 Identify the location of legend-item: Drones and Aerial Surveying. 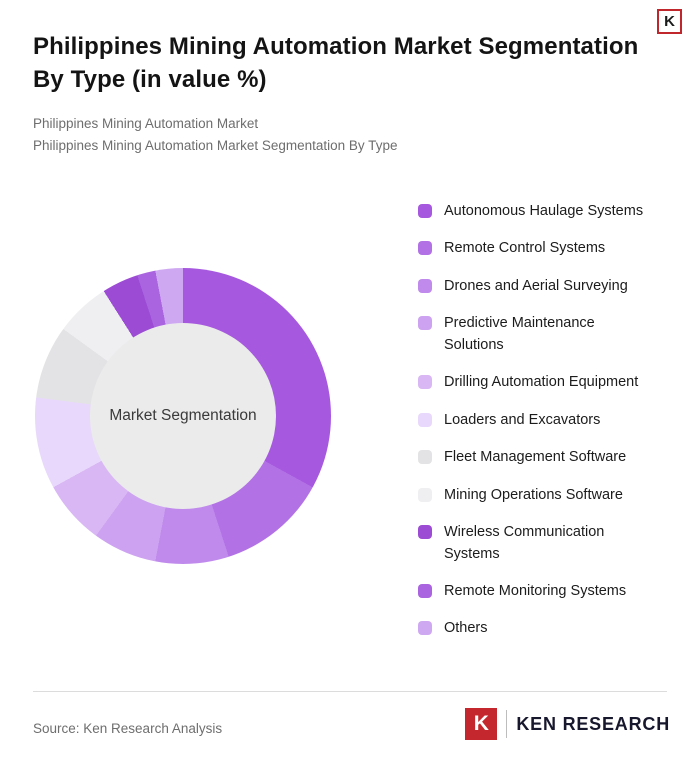
(538, 286).